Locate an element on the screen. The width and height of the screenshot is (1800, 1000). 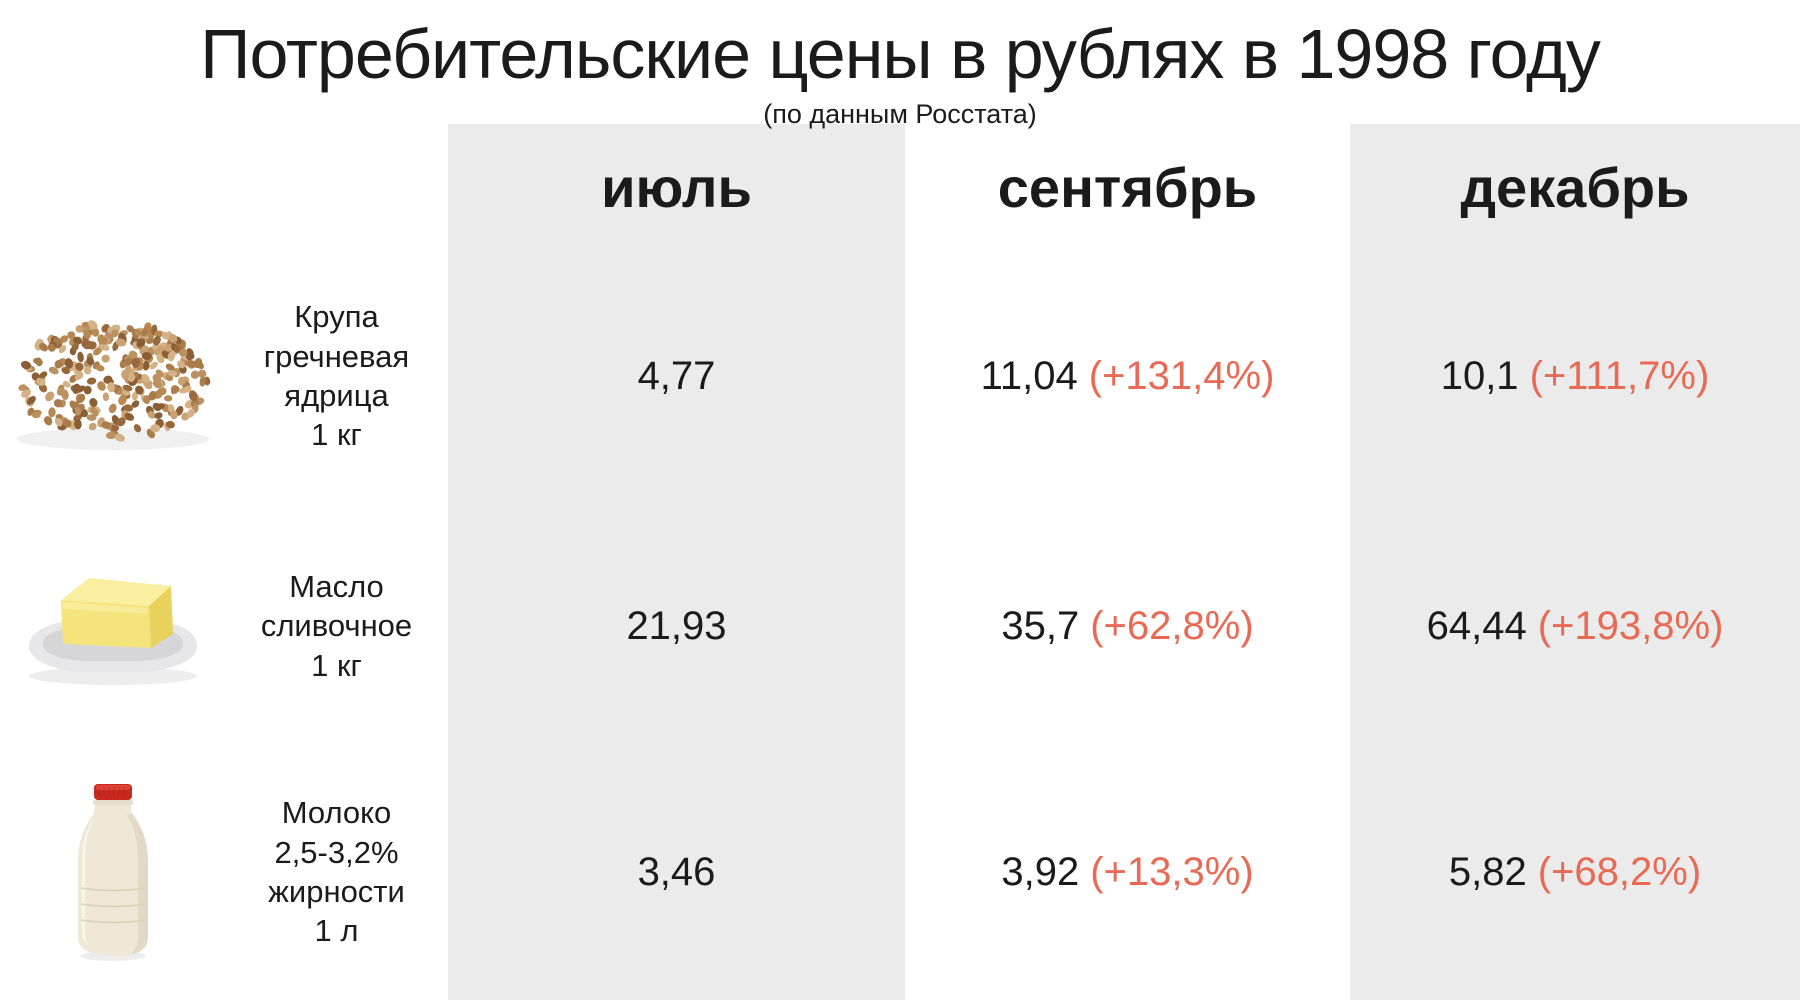
price-butter-september: 35,7 (+62,8%) is located at coordinates (1127, 626).